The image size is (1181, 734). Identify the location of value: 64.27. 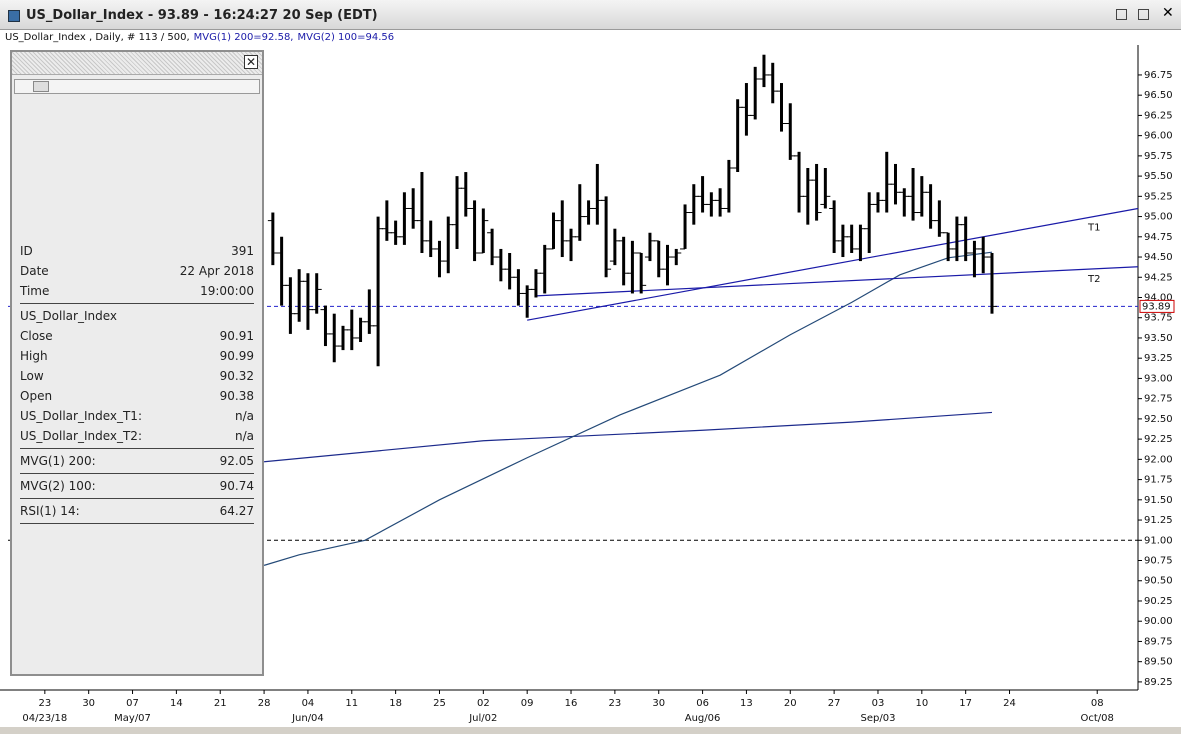
(236, 511).